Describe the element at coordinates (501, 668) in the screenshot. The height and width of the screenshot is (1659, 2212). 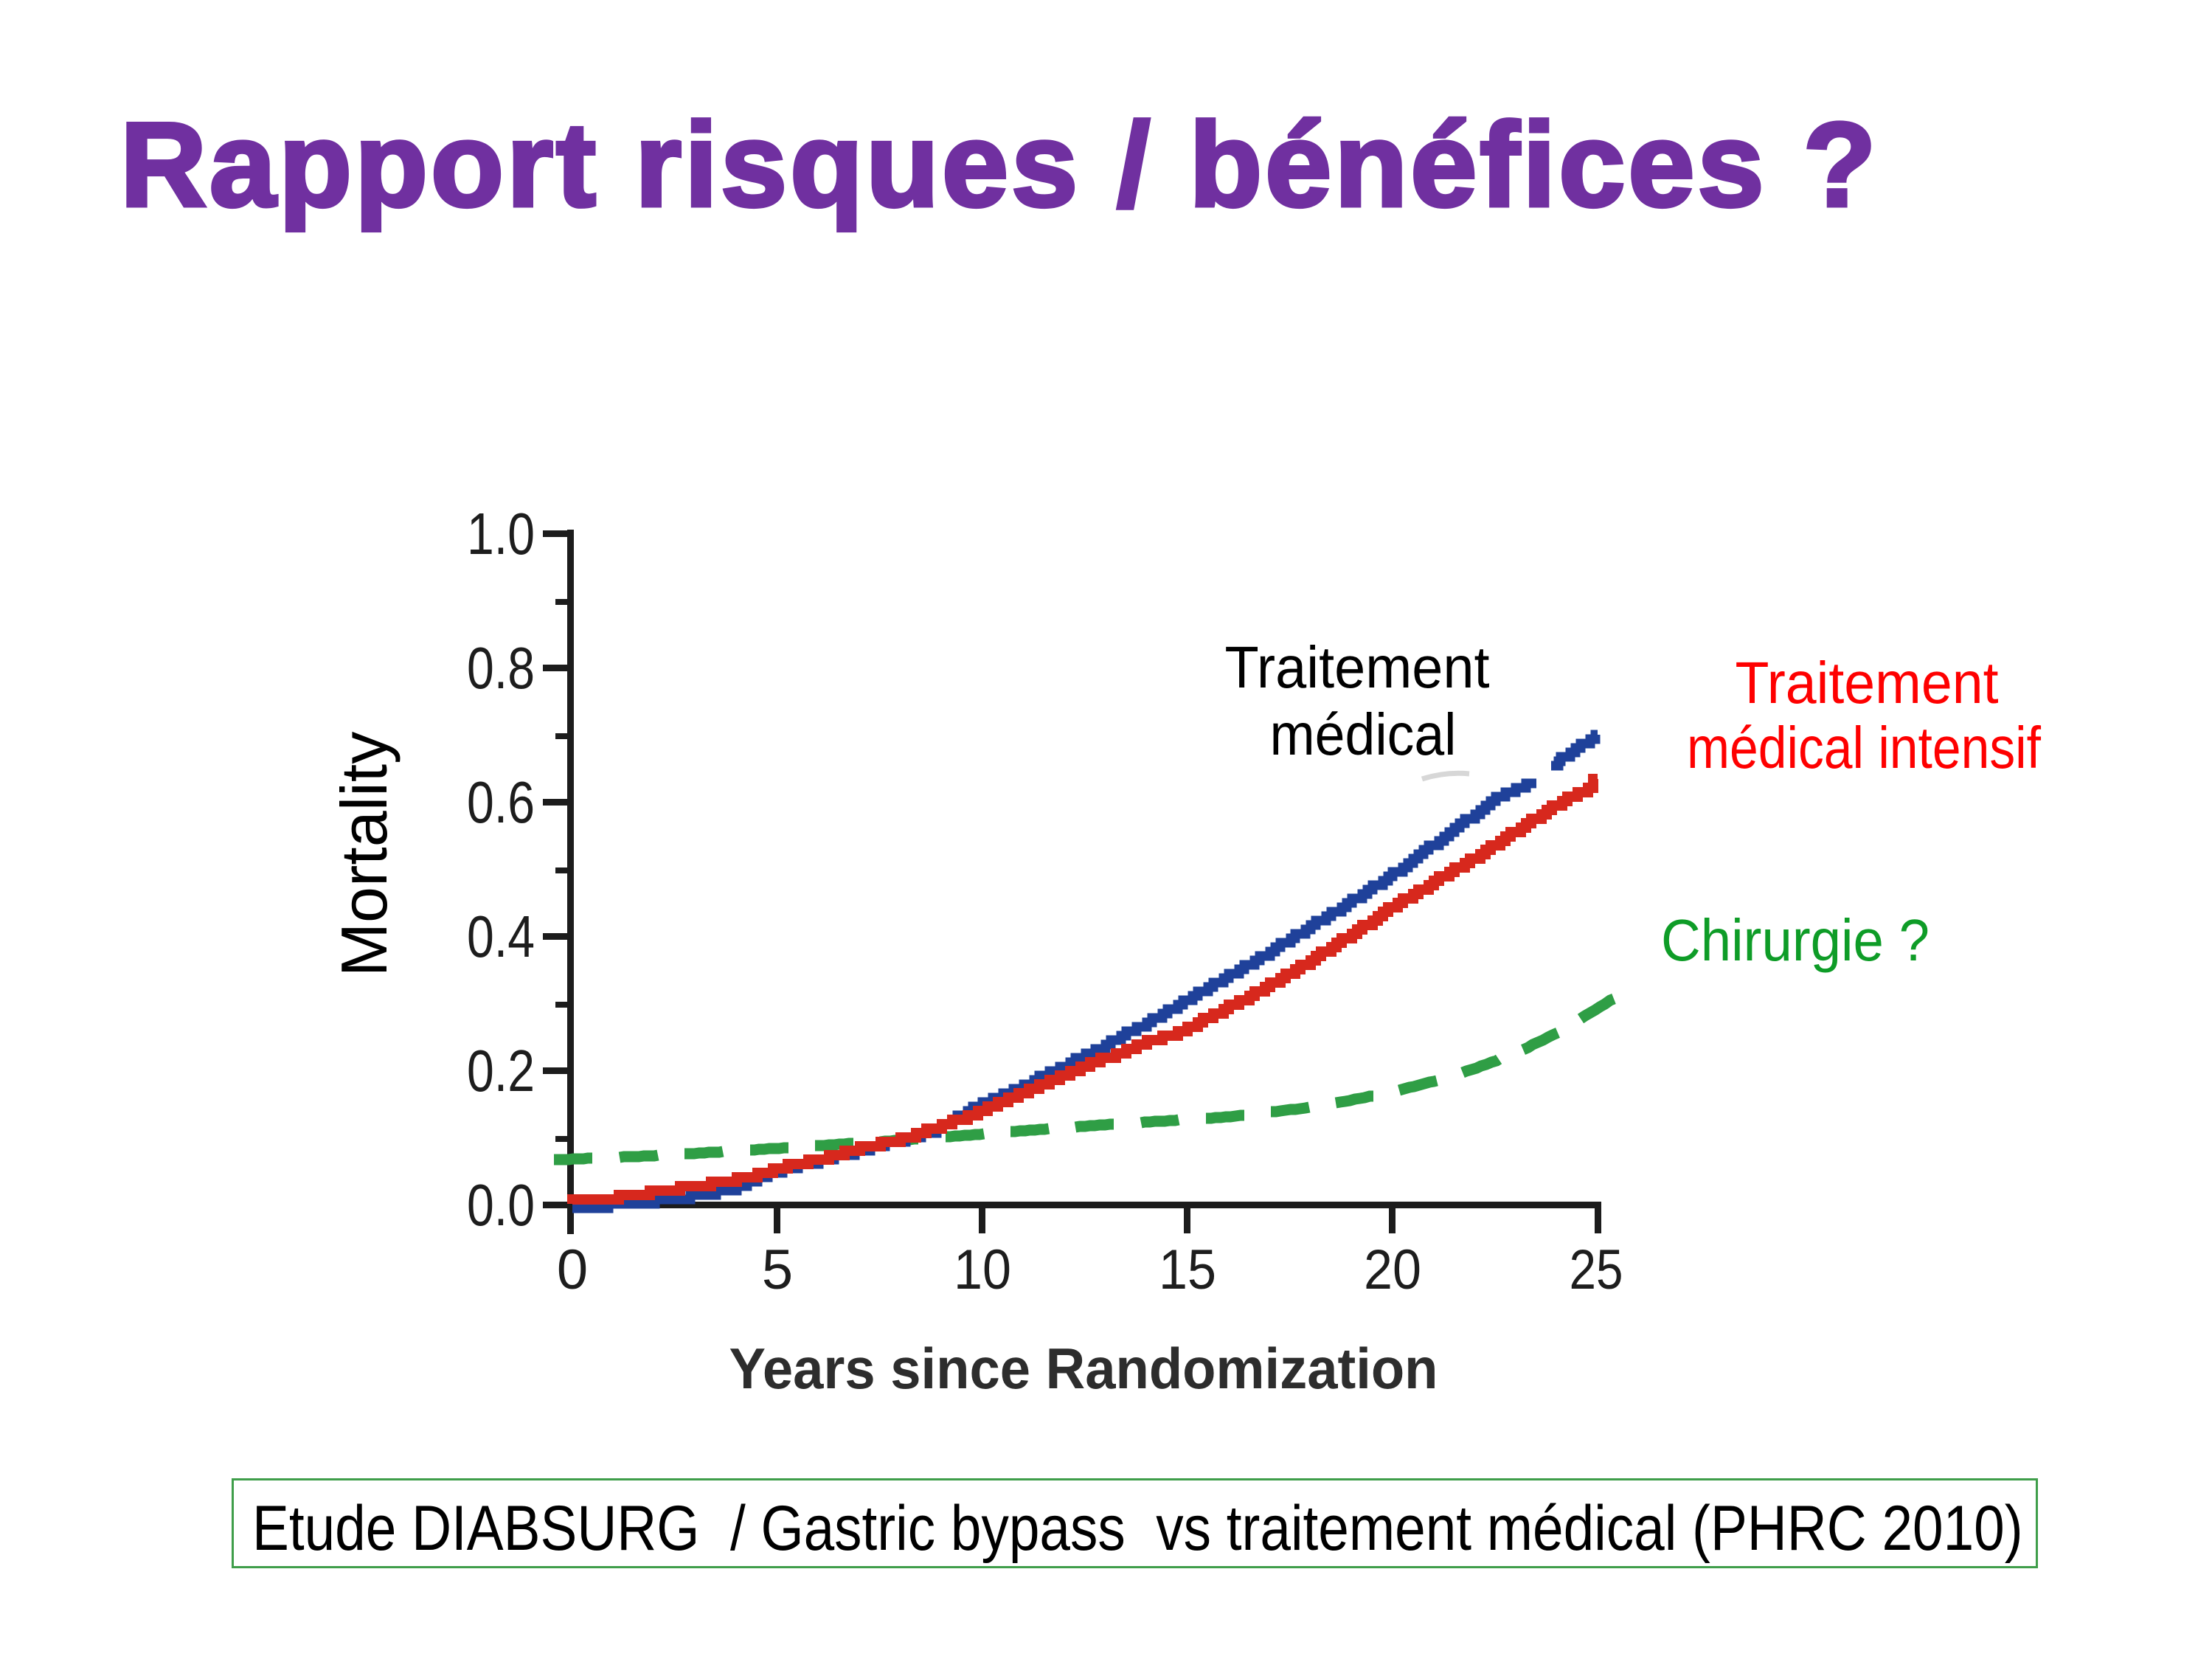
I see `svg-text: 0.8` at that location.